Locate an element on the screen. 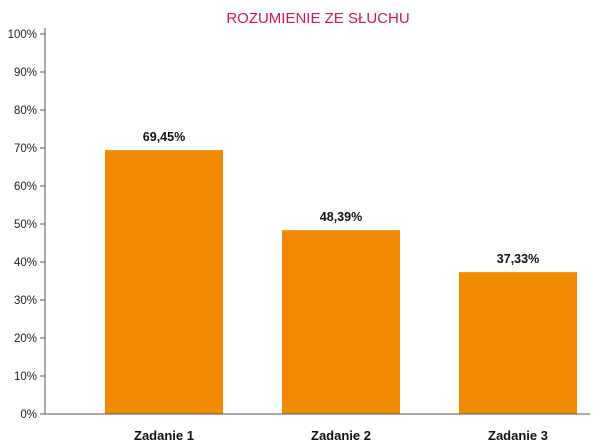 Image resolution: width=600 pixels, height=448 pixels. y-axis: 0% 10% 20% 30% 40% 50% 60% 70% 80% 90% 100% is located at coordinates (27, 224).